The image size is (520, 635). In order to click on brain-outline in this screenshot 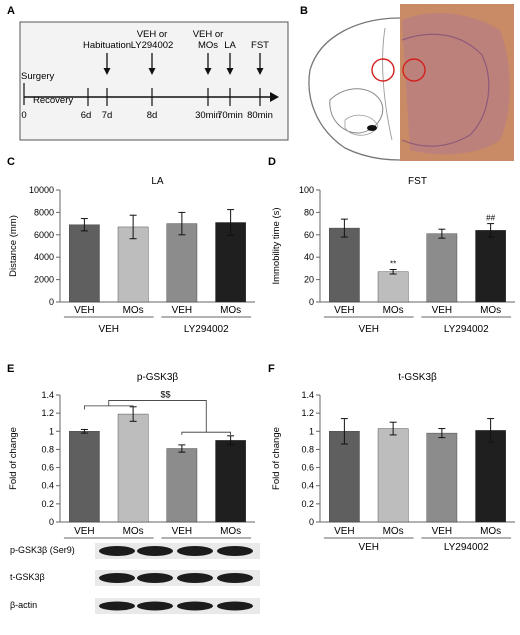, I will do `click(354, 89)`.